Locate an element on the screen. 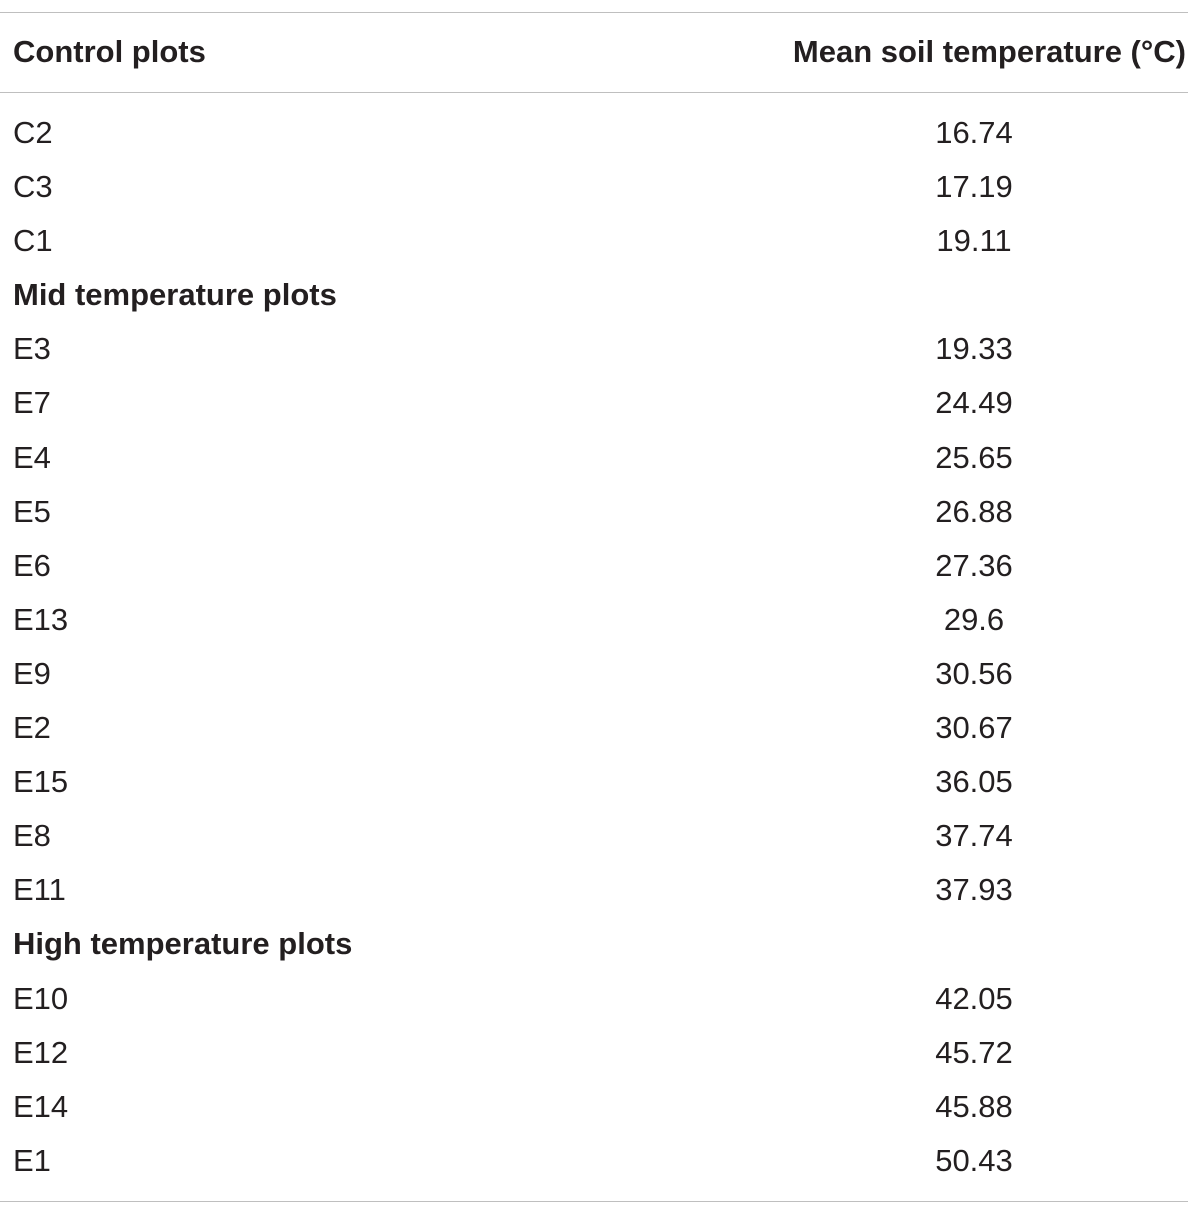  mean-temperature-value: 24.49 is located at coordinates (974, 403).